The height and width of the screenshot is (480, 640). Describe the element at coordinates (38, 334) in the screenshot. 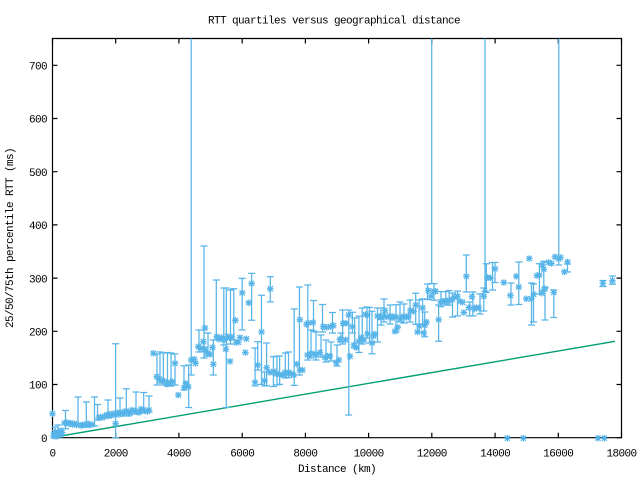

I see `svg-text: 200` at that location.